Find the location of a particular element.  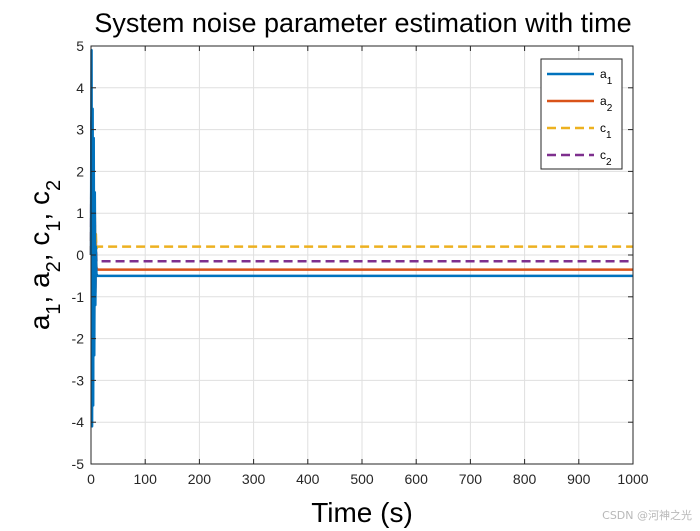

x-tick-label: 700 is located at coordinates (471, 479).